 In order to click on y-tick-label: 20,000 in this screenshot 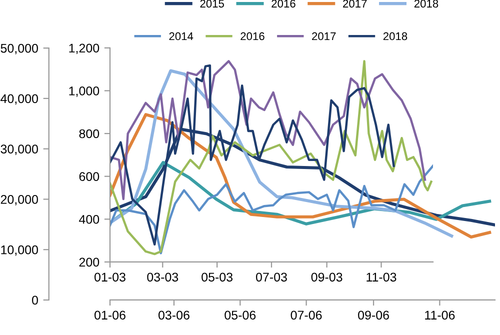, I will do `click(19, 200)`.